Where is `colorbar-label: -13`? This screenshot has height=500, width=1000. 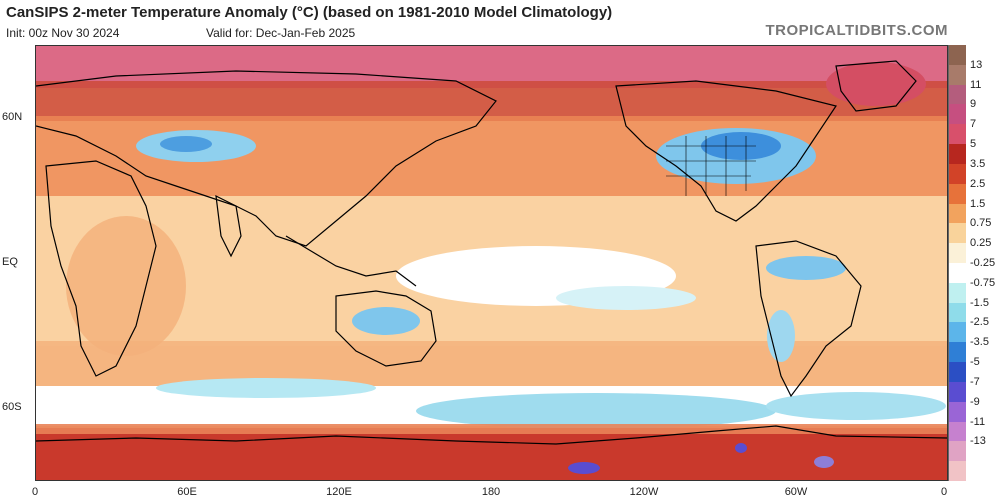
colorbar-label: -13 is located at coordinates (978, 441).